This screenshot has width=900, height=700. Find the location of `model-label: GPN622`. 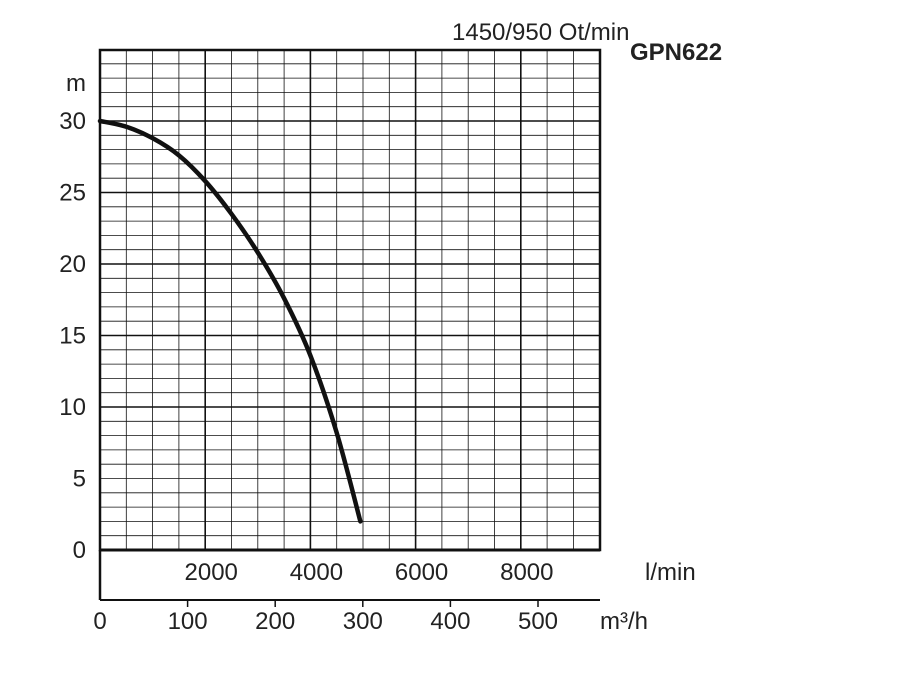

model-label: GPN622 is located at coordinates (676, 52).